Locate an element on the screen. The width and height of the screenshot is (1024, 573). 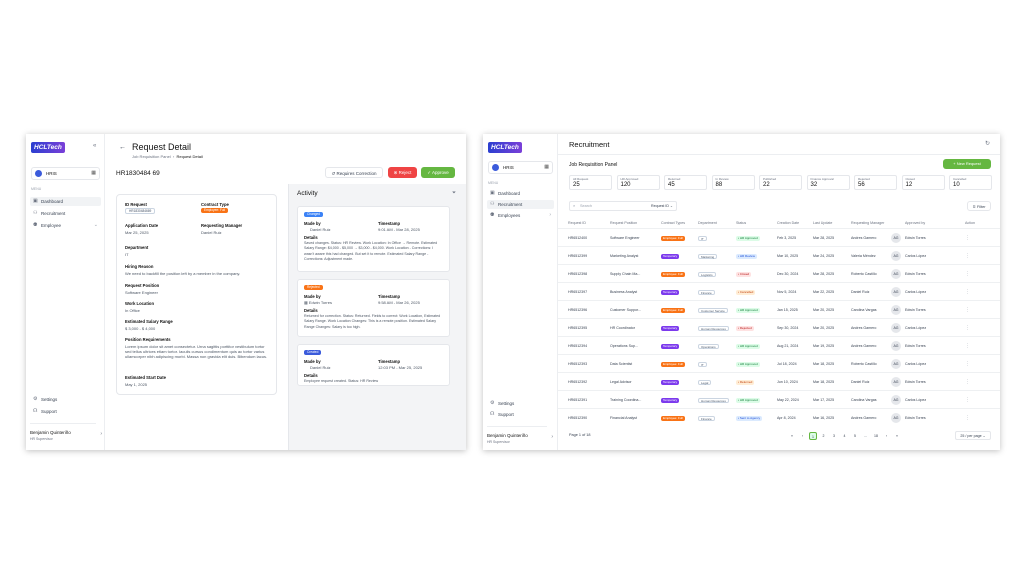
column-header: Requesting Manager is located at coordinates (868, 223).